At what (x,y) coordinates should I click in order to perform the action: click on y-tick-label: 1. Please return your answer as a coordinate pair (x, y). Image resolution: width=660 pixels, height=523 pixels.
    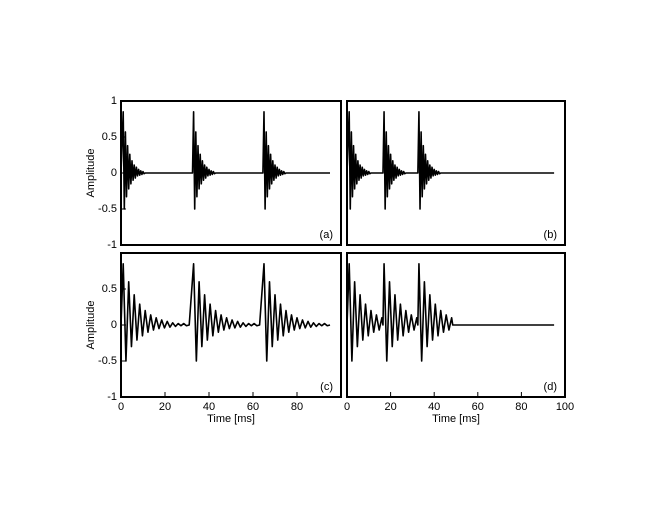
    Looking at the image, I should click on (114, 101).